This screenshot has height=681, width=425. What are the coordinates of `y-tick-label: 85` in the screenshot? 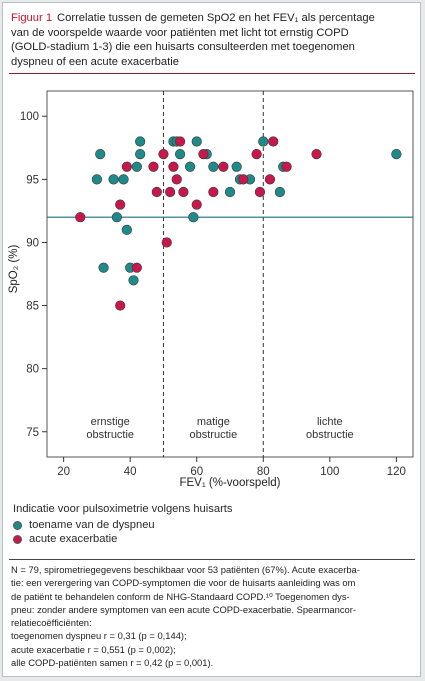 It's located at (32, 307).